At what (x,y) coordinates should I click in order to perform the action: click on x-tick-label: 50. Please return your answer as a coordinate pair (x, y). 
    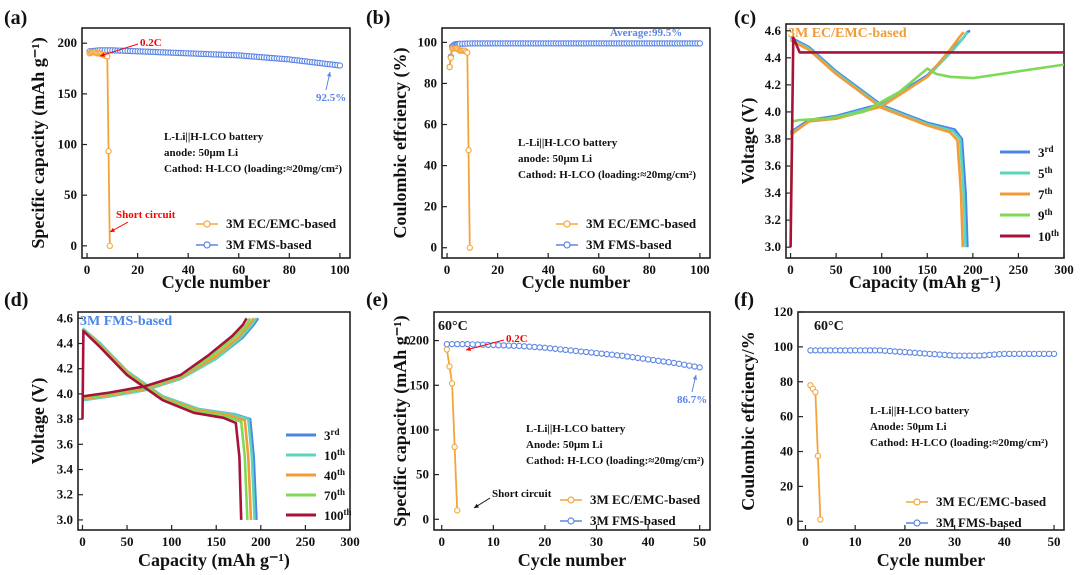
    Looking at the image, I should click on (1054, 541).